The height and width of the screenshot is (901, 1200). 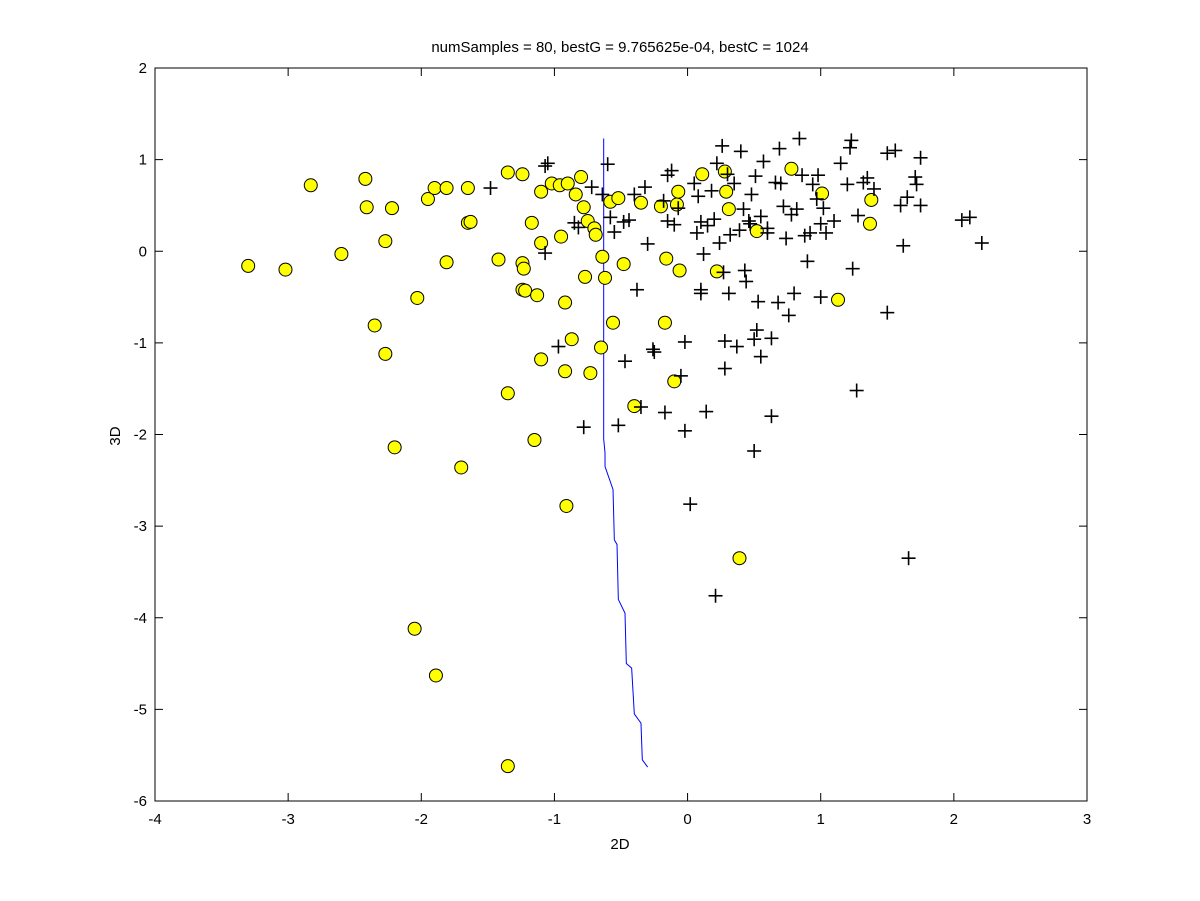 I want to click on y-tick-label: 0, so click(x=143, y=251).